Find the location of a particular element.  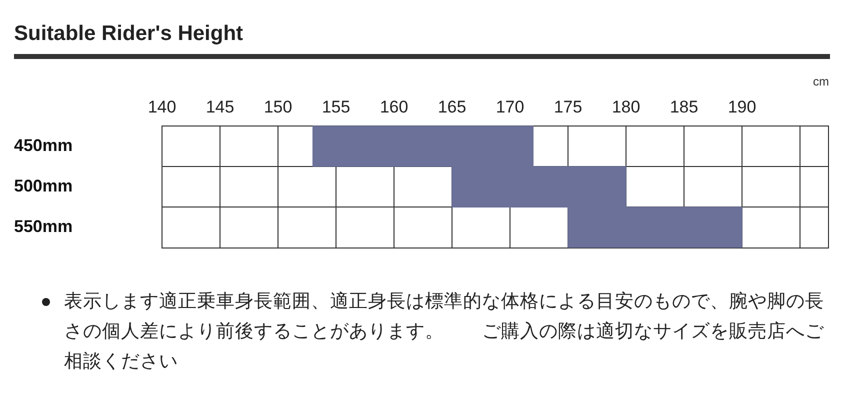

x-tick-label: 185 is located at coordinates (684, 106).